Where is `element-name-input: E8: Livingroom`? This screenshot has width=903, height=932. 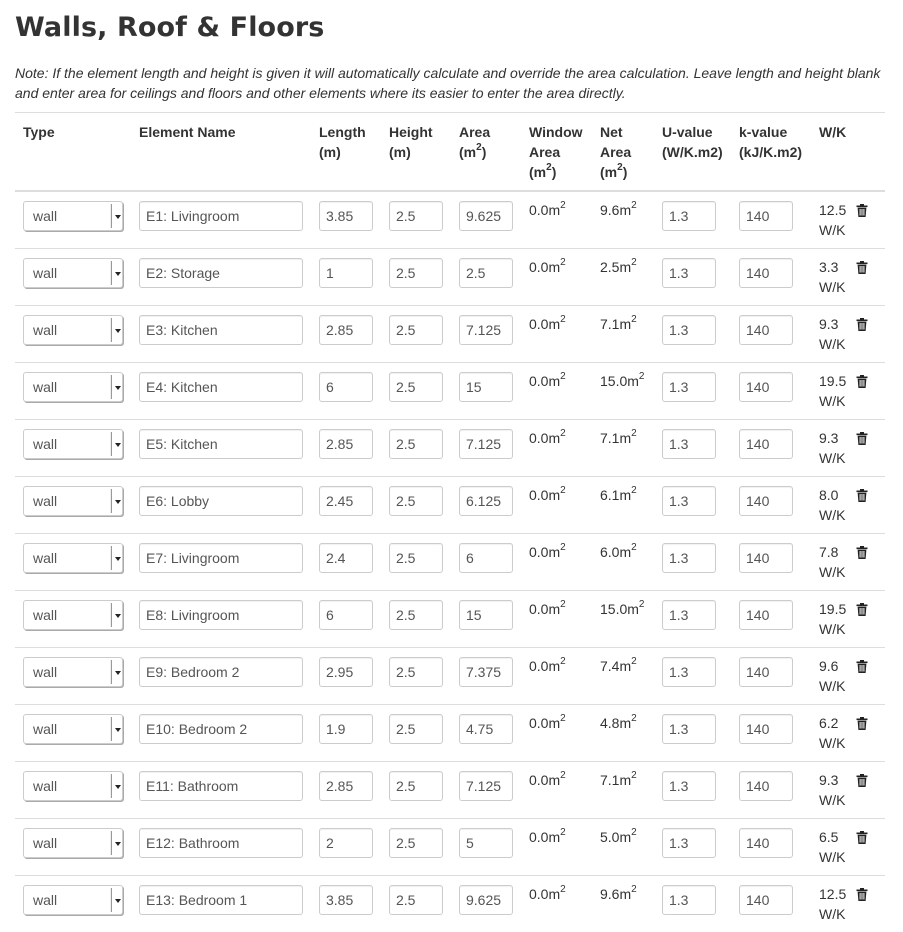
element-name-input: E8: Livingroom is located at coordinates (221, 614).